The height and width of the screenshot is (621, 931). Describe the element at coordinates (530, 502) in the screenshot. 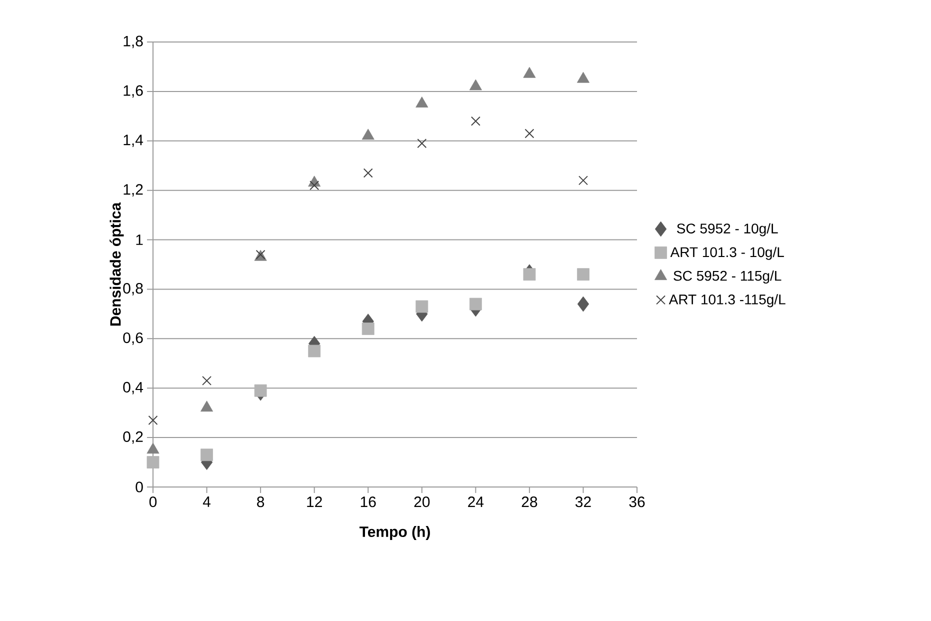

I see `x-tick-label: 28` at that location.